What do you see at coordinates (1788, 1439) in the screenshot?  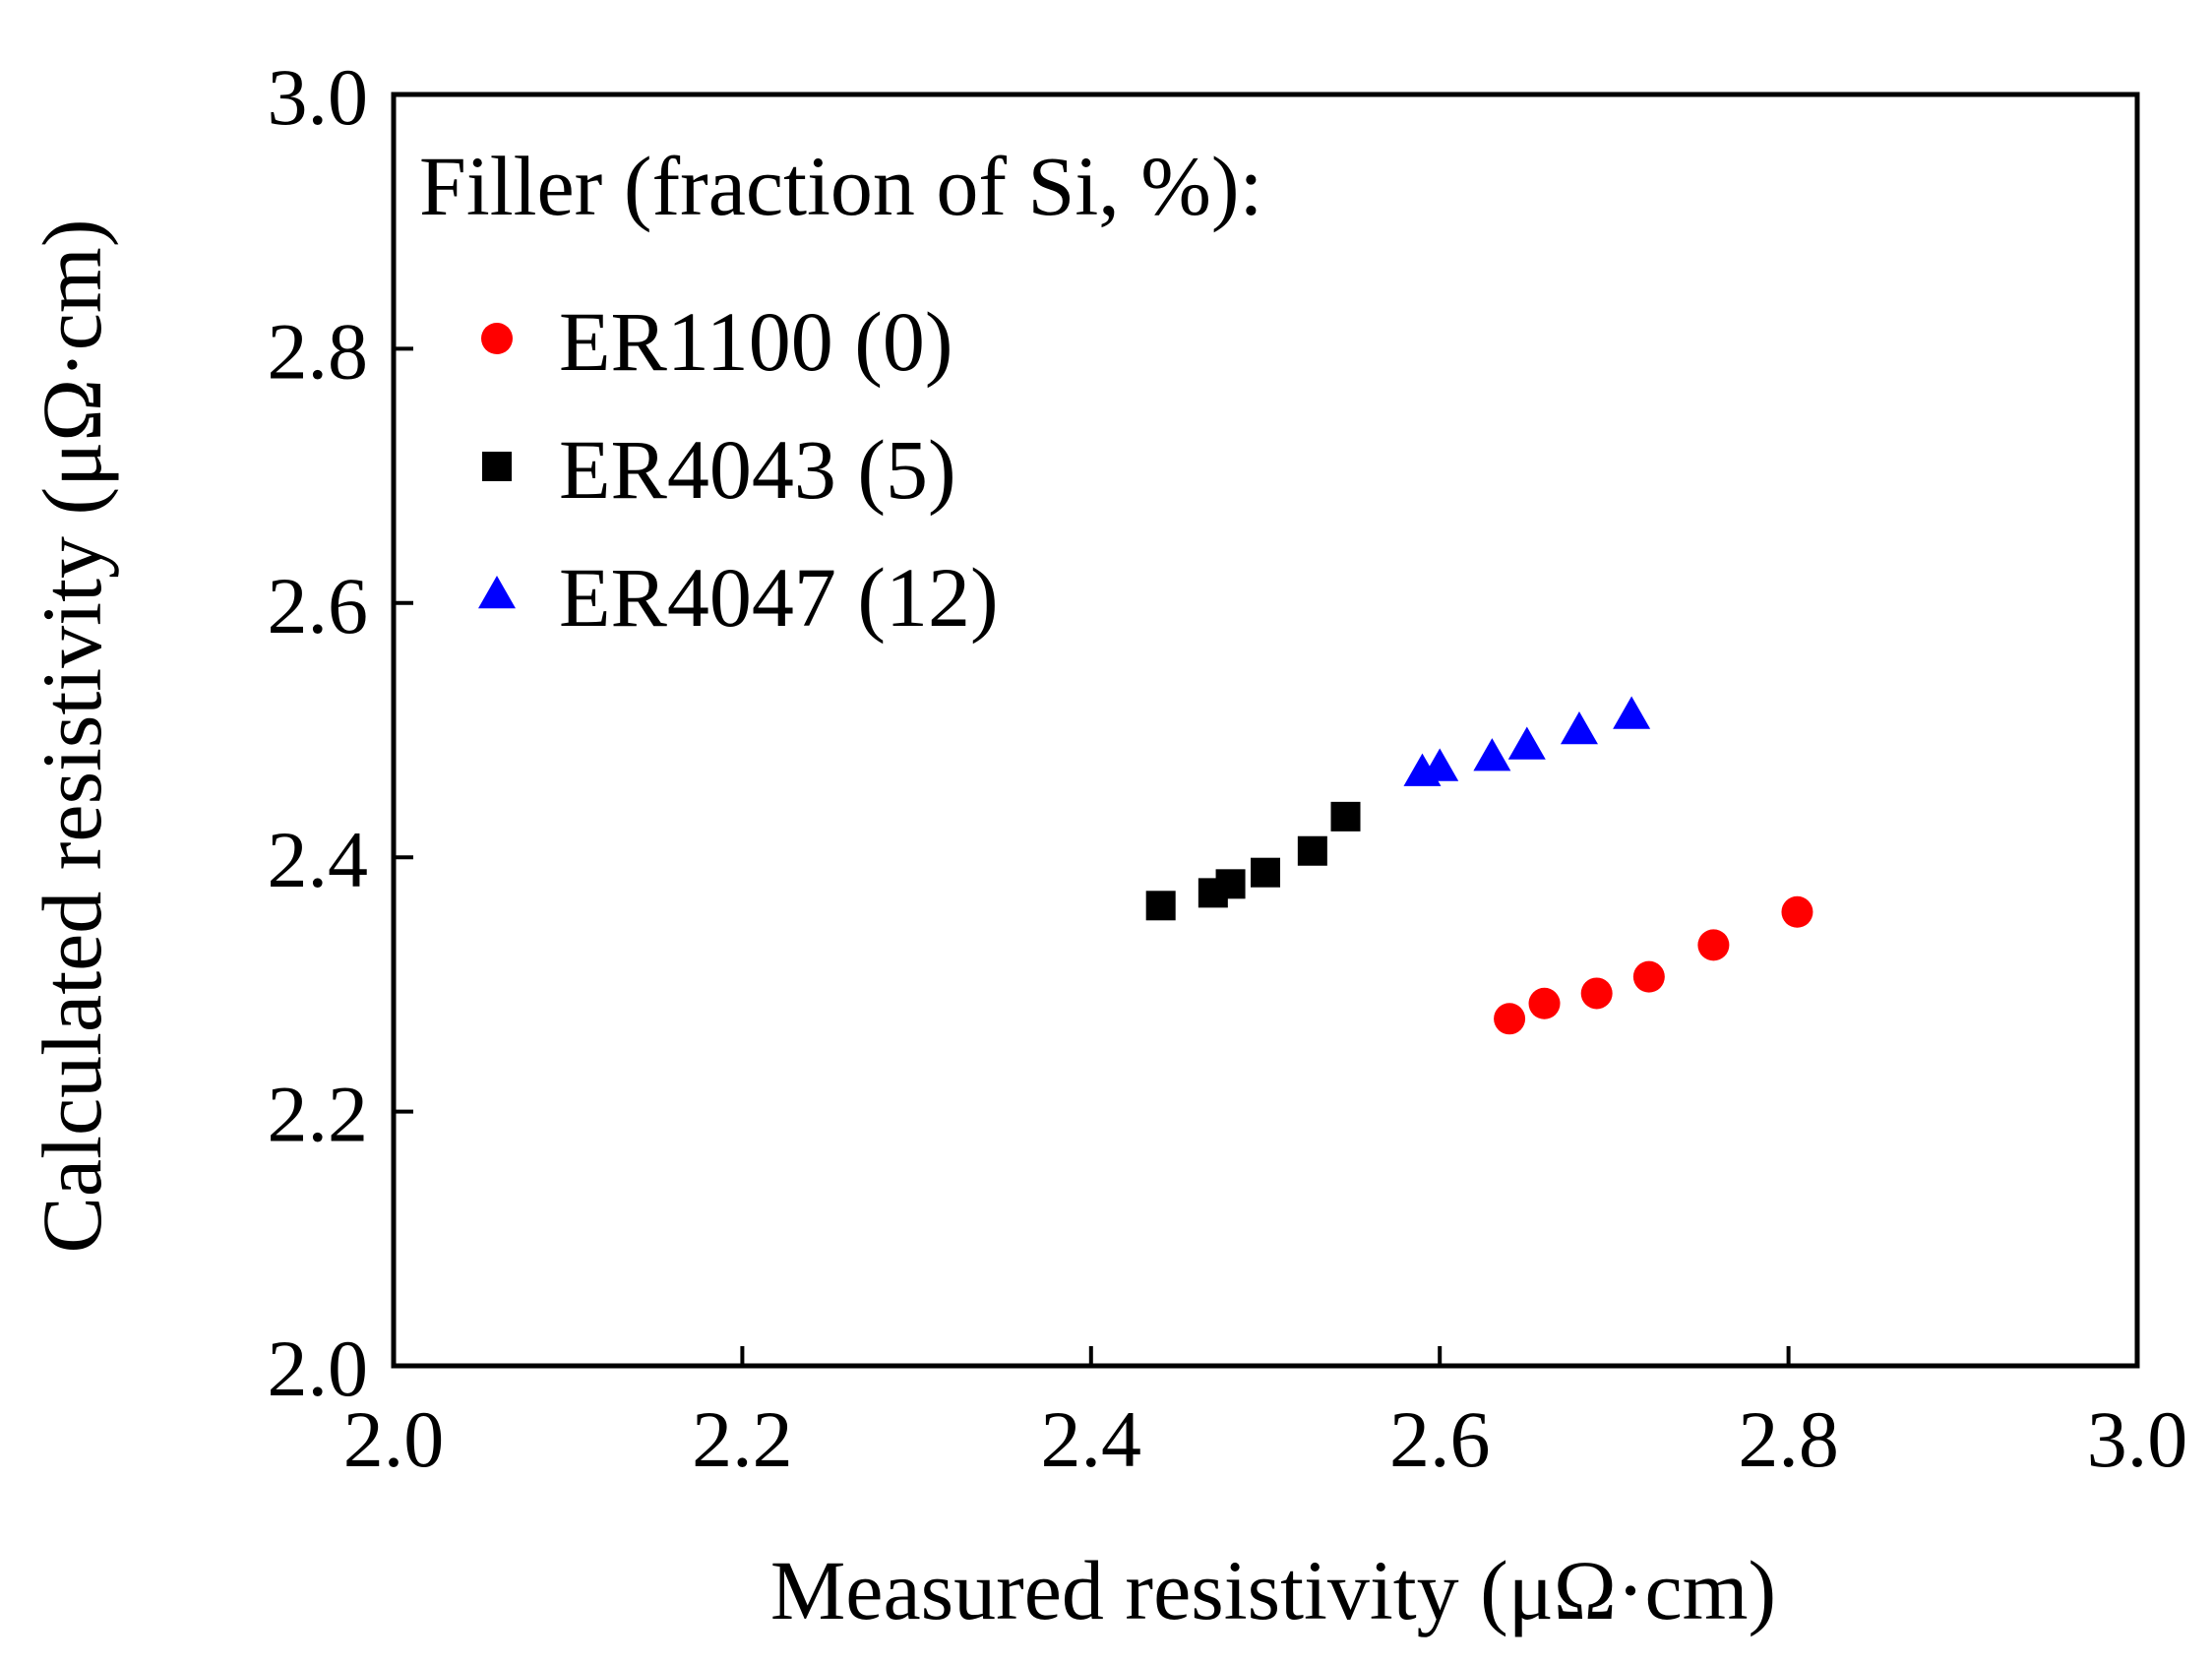 I see `x-tick-label: 2.8` at bounding box center [1788, 1439].